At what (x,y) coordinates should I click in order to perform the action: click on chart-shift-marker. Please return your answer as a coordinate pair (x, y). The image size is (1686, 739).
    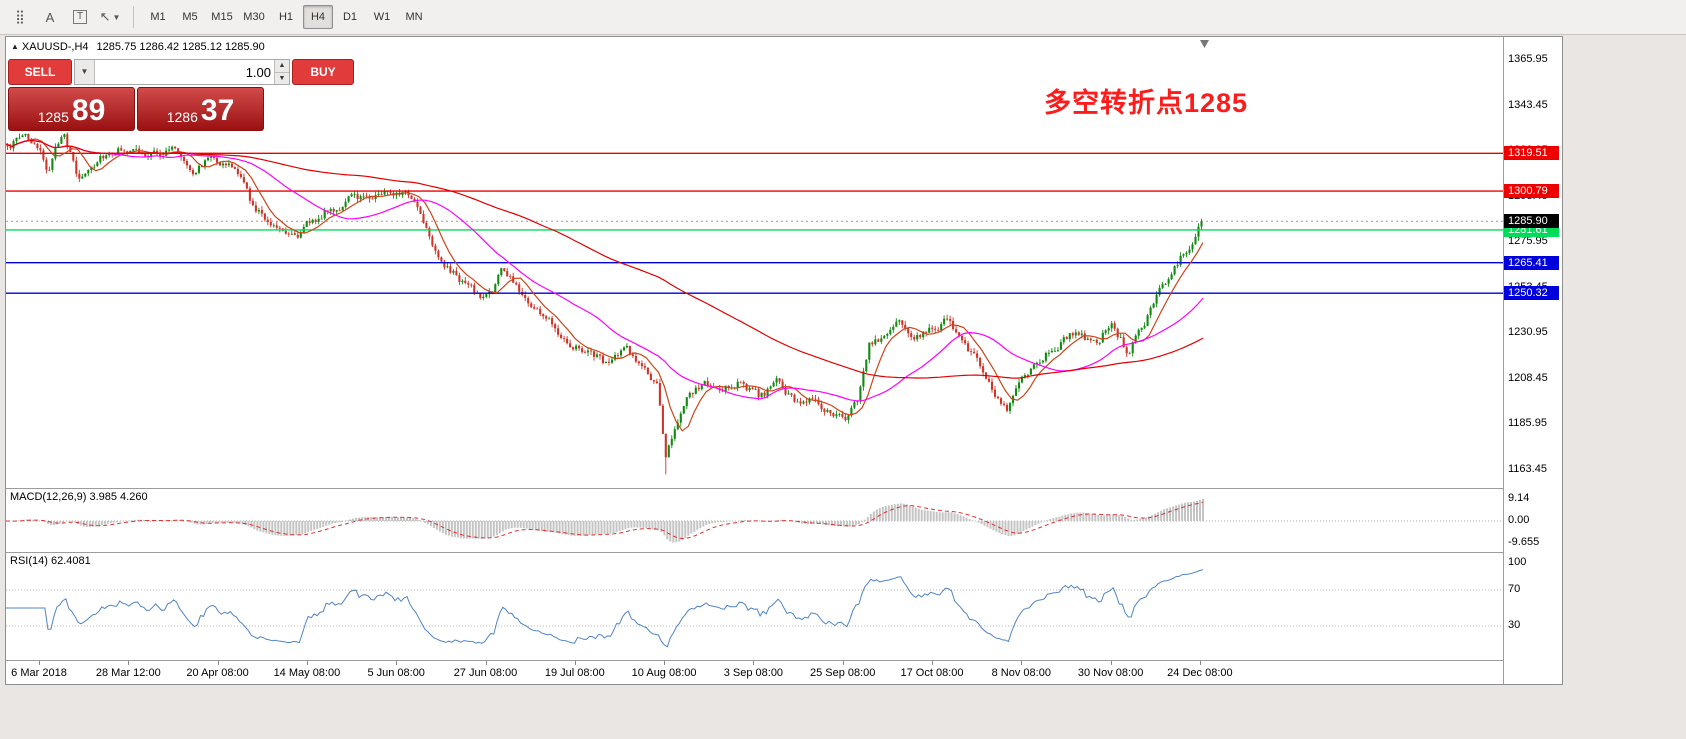
    Looking at the image, I should click on (1204, 44).